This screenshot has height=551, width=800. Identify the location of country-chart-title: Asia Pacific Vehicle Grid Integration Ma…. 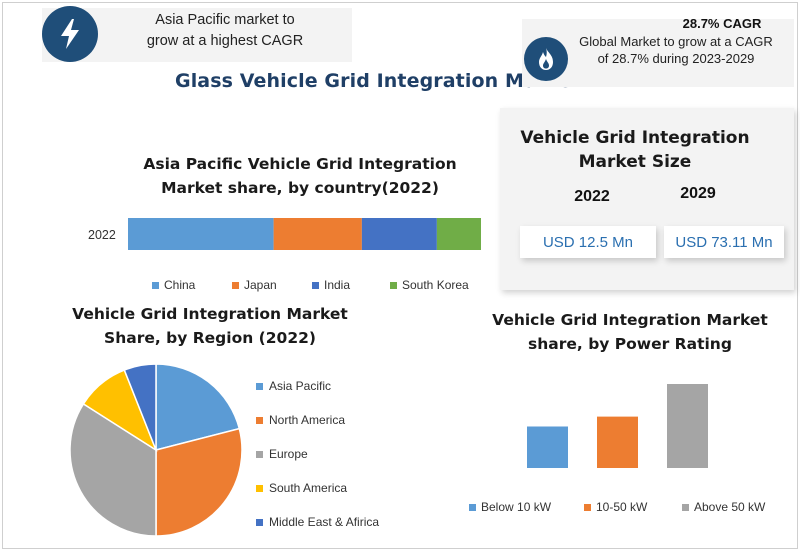
(300, 176).